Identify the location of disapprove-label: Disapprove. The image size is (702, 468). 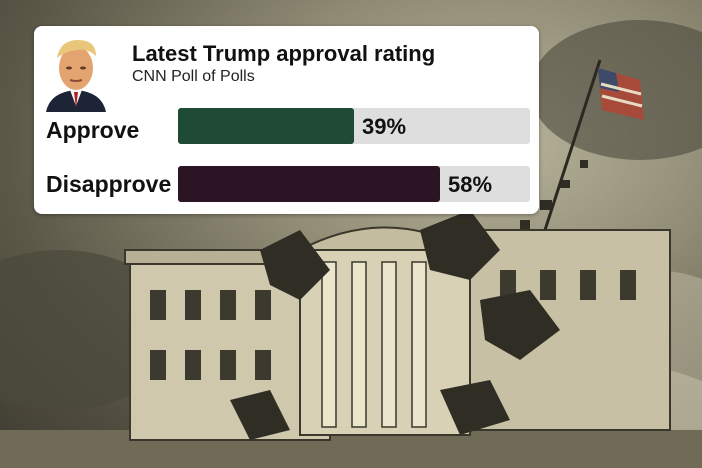
(109, 184).